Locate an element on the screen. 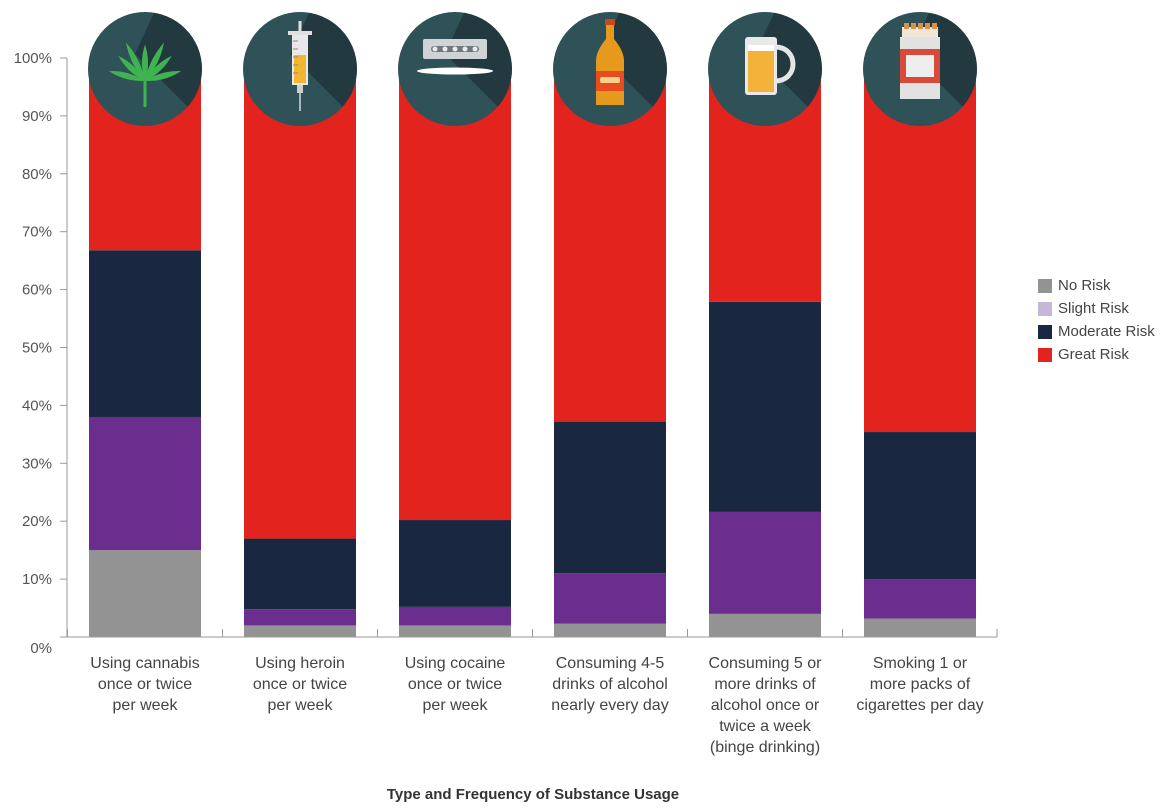 Image resolution: width=1175 pixels, height=811 pixels. razor-blade-icon is located at coordinates (455, 69).